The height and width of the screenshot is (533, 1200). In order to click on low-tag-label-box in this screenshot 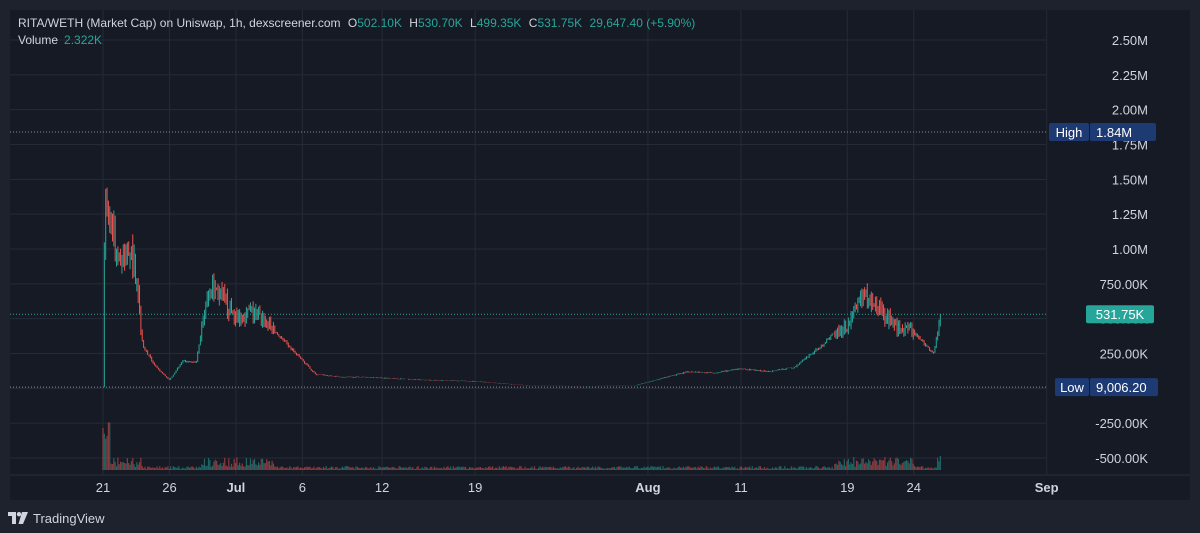, I will do `click(1072, 387)`.